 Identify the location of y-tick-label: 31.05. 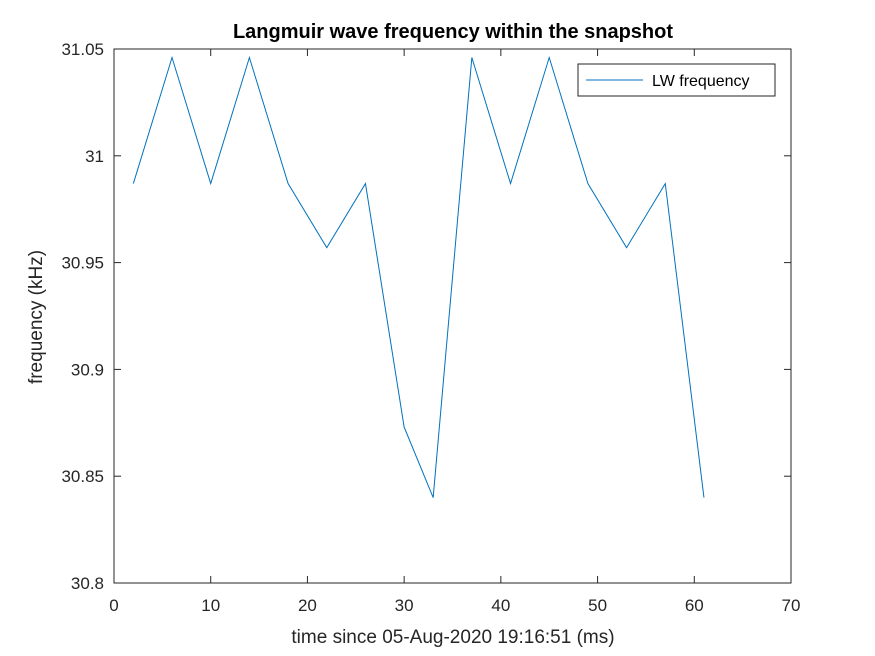
(82, 49).